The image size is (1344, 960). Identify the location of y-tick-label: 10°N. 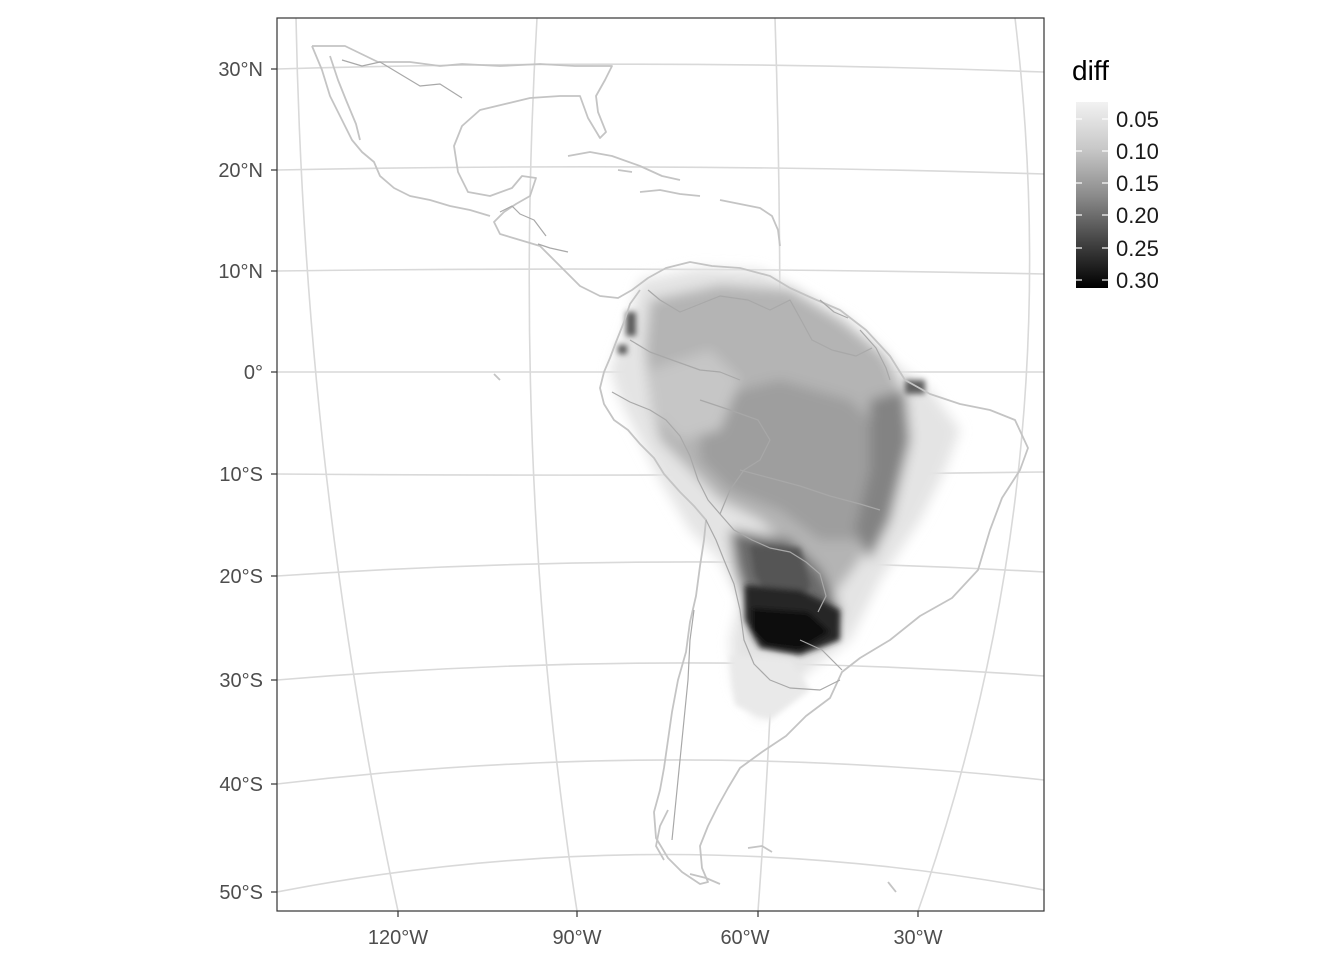
(240, 272).